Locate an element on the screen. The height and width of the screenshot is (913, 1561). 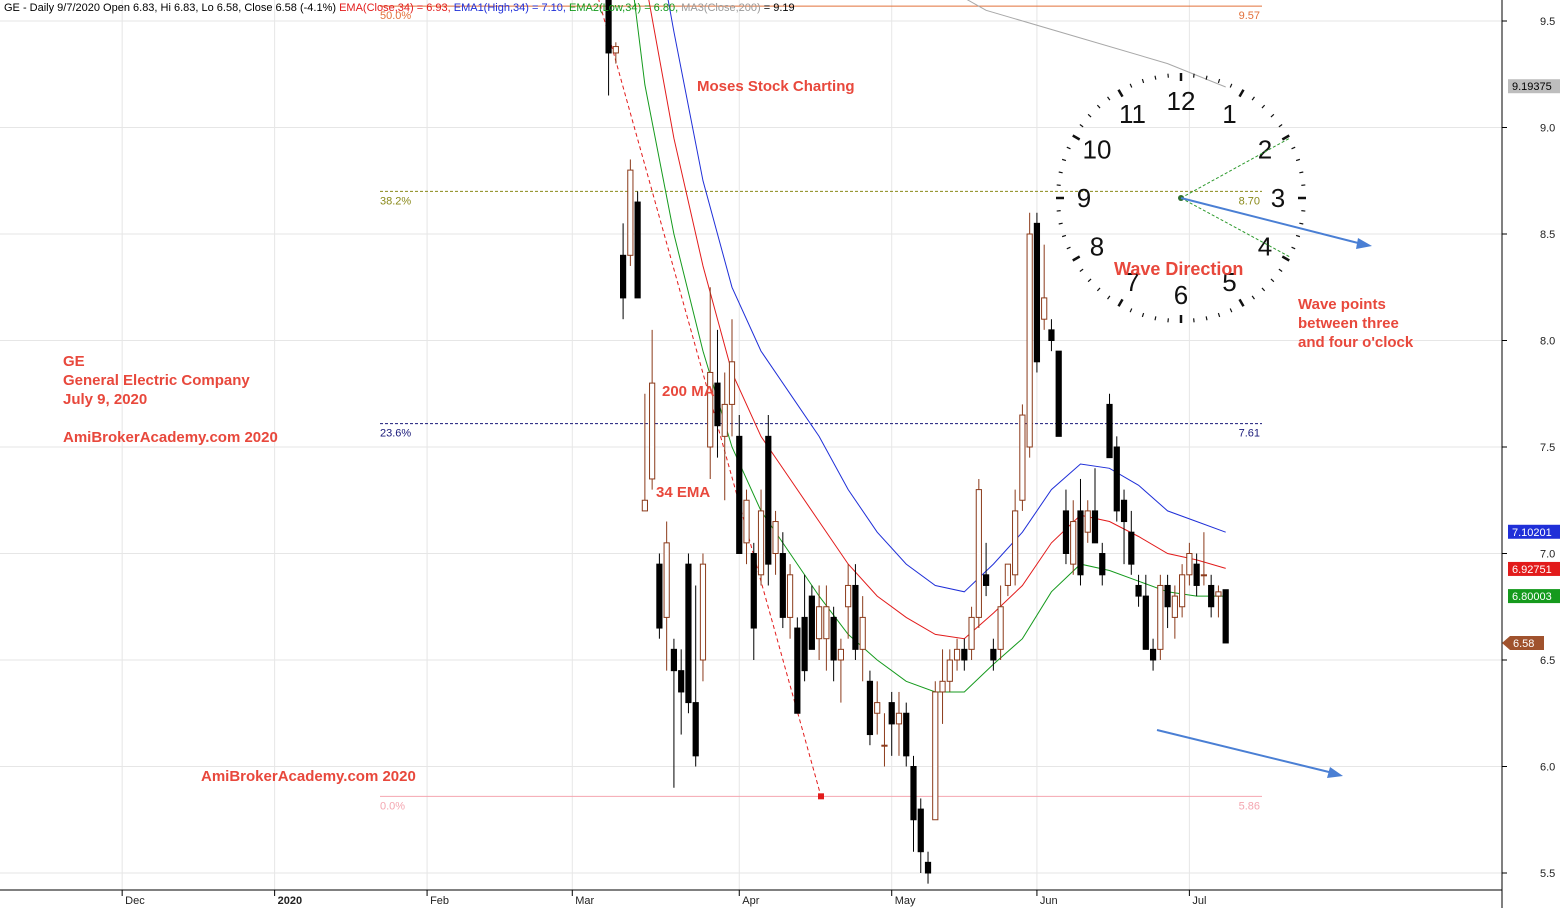
y-tick-label: 7.0 is located at coordinates (1547, 555).